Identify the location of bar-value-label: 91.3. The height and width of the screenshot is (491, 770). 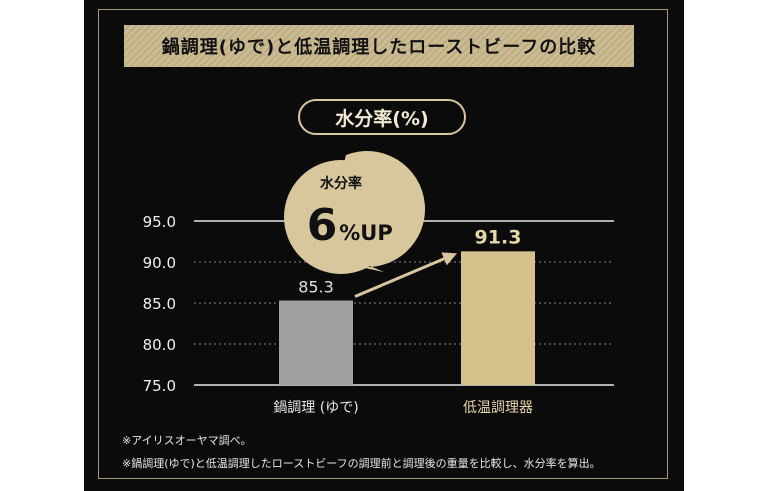
(498, 237).